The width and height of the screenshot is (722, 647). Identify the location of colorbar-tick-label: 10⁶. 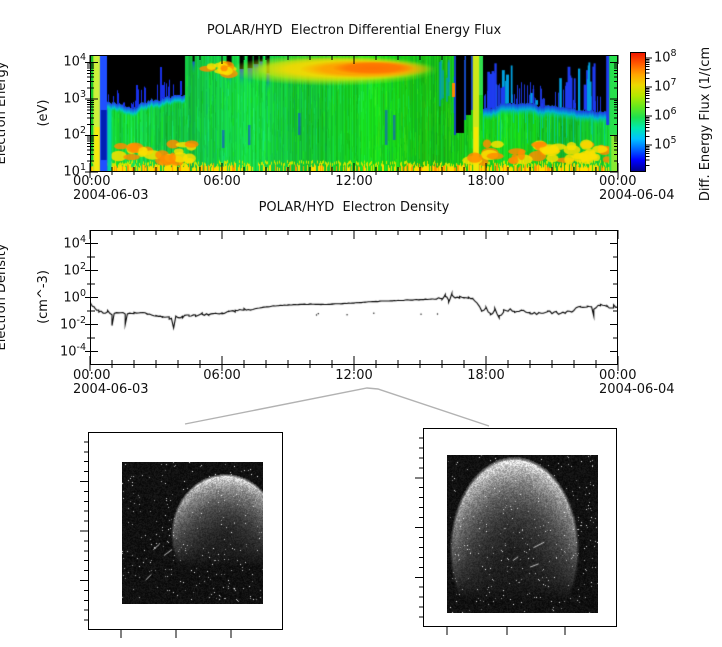
(665, 115).